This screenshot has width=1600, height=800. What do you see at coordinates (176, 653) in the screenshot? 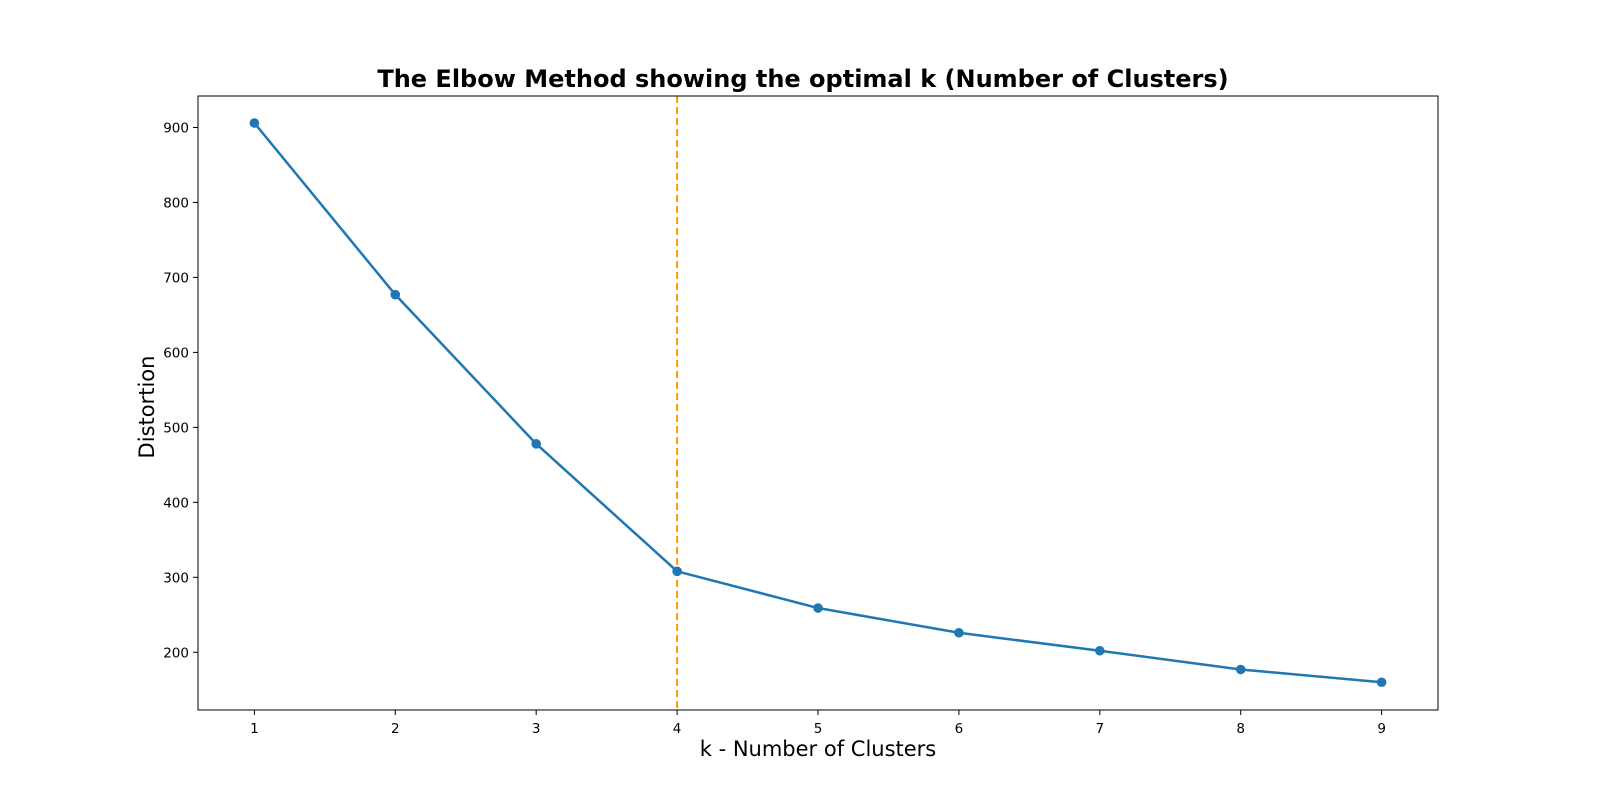
I see `y-tick-label: 200` at bounding box center [176, 653].